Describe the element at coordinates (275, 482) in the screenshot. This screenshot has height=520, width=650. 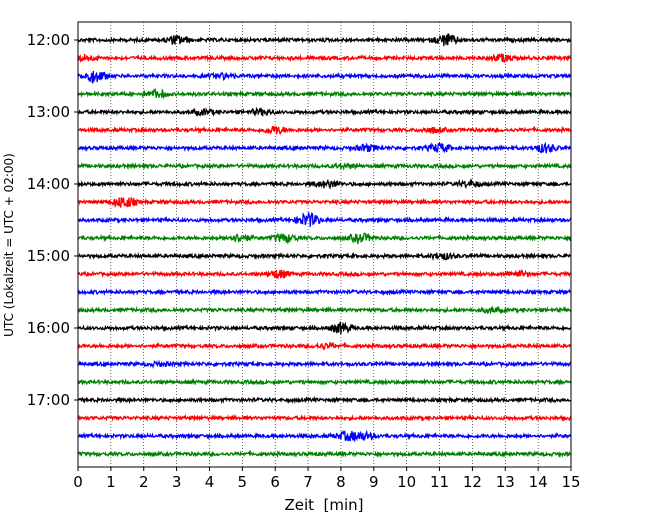
I see `x-tick-label: 6` at that location.